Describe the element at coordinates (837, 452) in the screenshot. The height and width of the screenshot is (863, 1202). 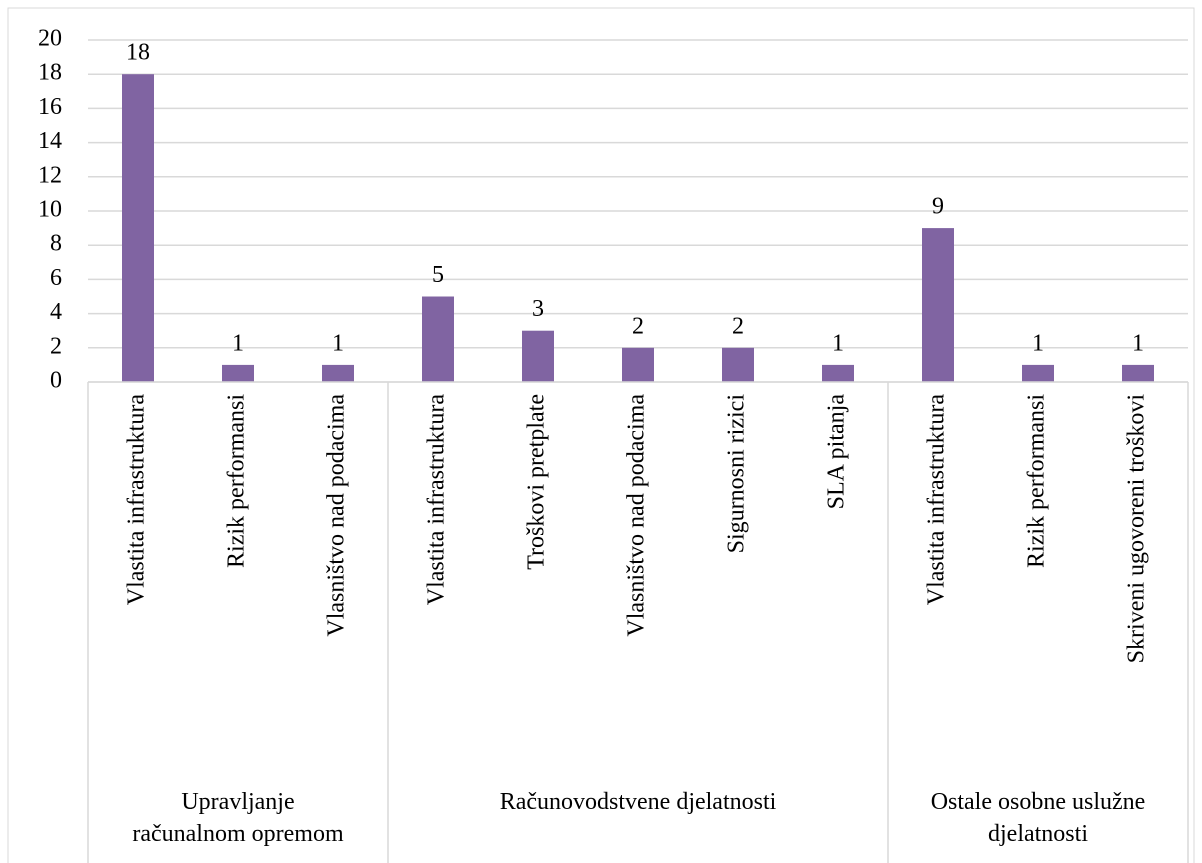
I see `x-tick-label: SLA pitanja` at that location.